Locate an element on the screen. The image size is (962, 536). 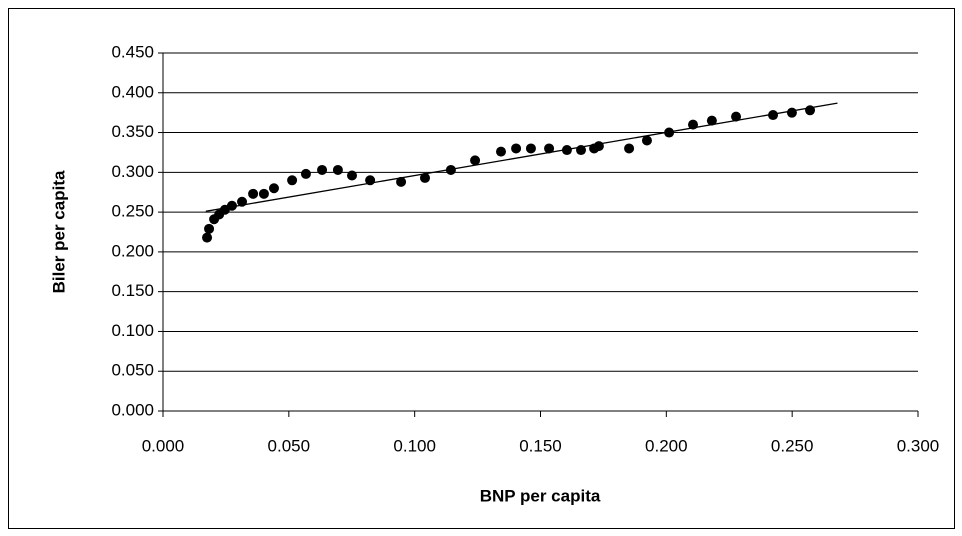
y-axis-title: Biler per capita is located at coordinates (58, 231).